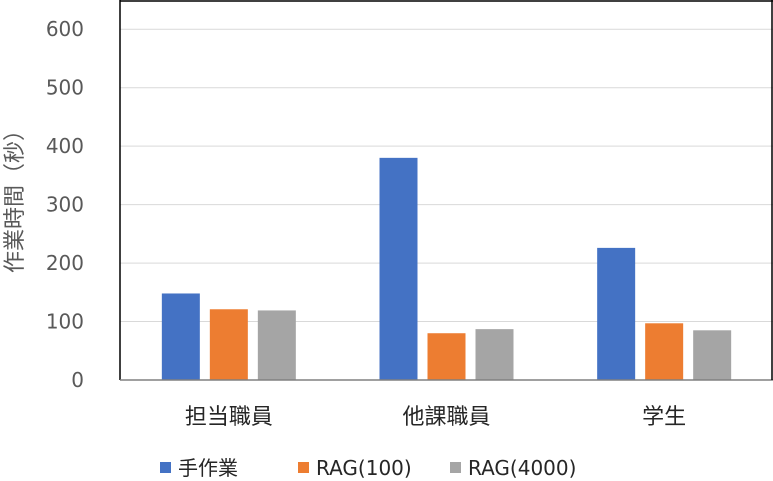 The width and height of the screenshot is (773, 481). What do you see at coordinates (65, 146) in the screenshot?
I see `y-tick-label: 400` at bounding box center [65, 146].